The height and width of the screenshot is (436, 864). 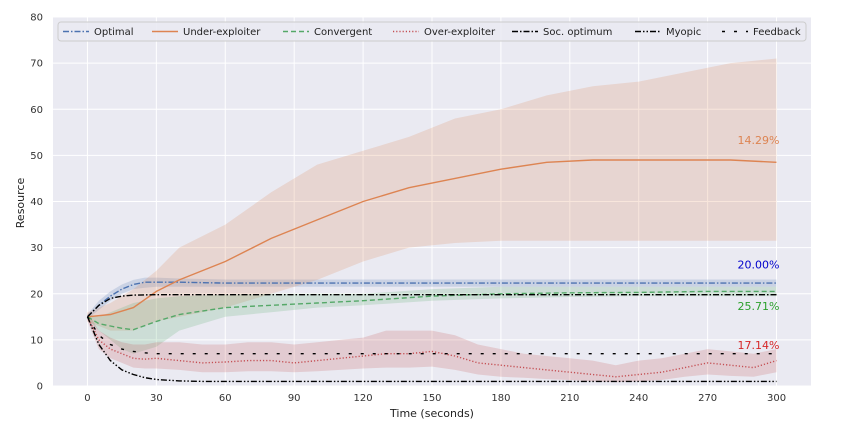 What do you see at coordinates (777, 32) in the screenshot?
I see `legend-label: Feedback` at bounding box center [777, 32].